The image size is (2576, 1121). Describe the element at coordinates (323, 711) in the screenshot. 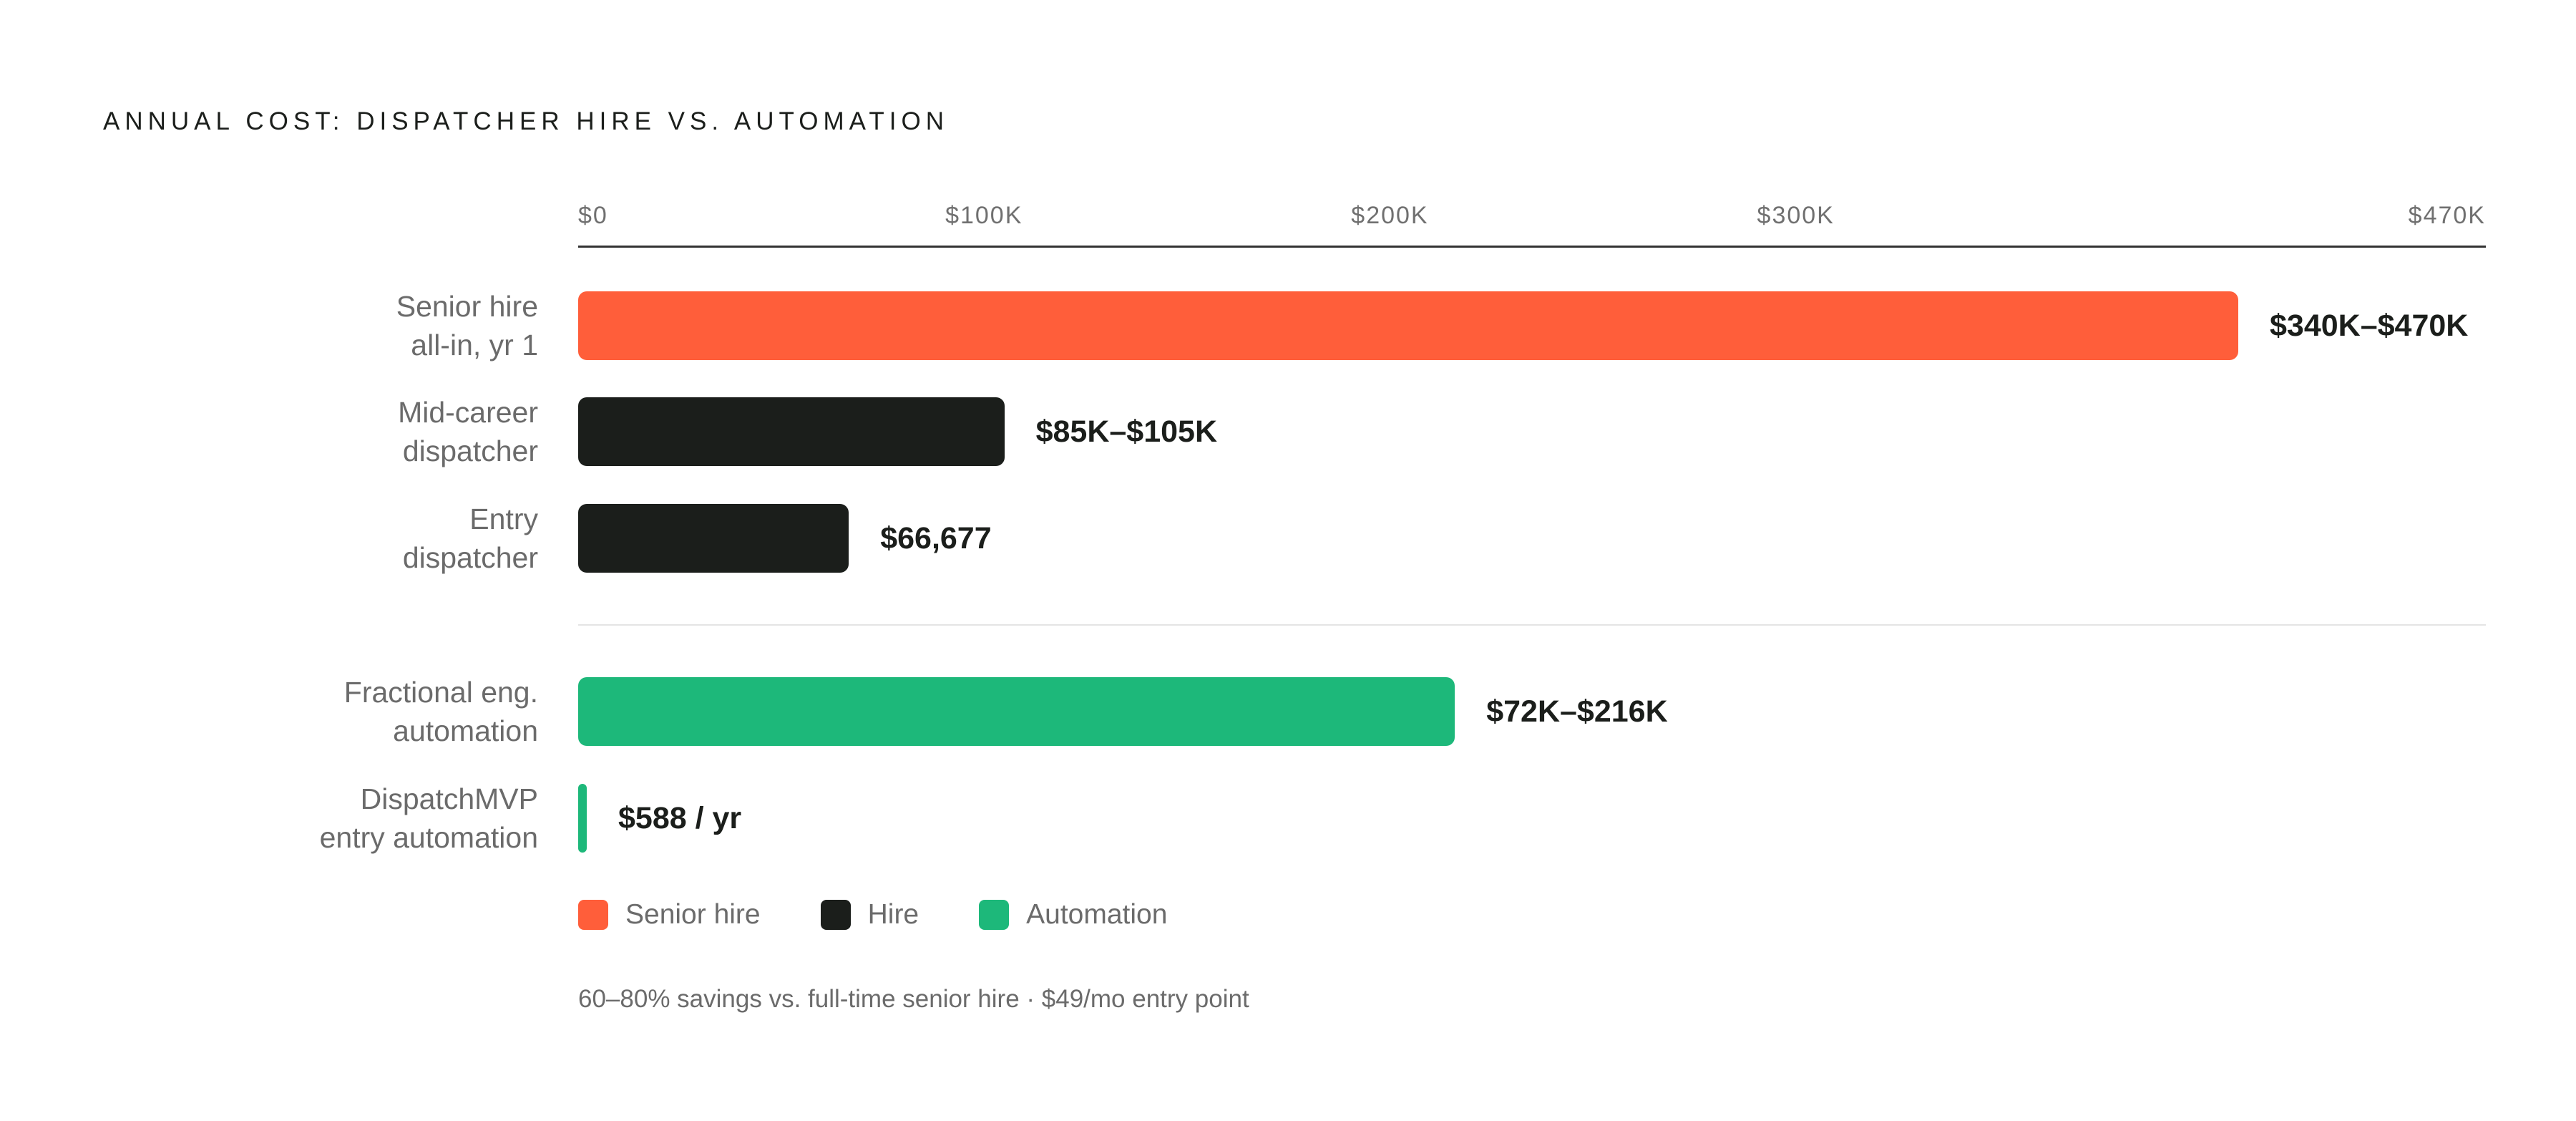

I see `row-label: Fractional eng. automation` at that location.